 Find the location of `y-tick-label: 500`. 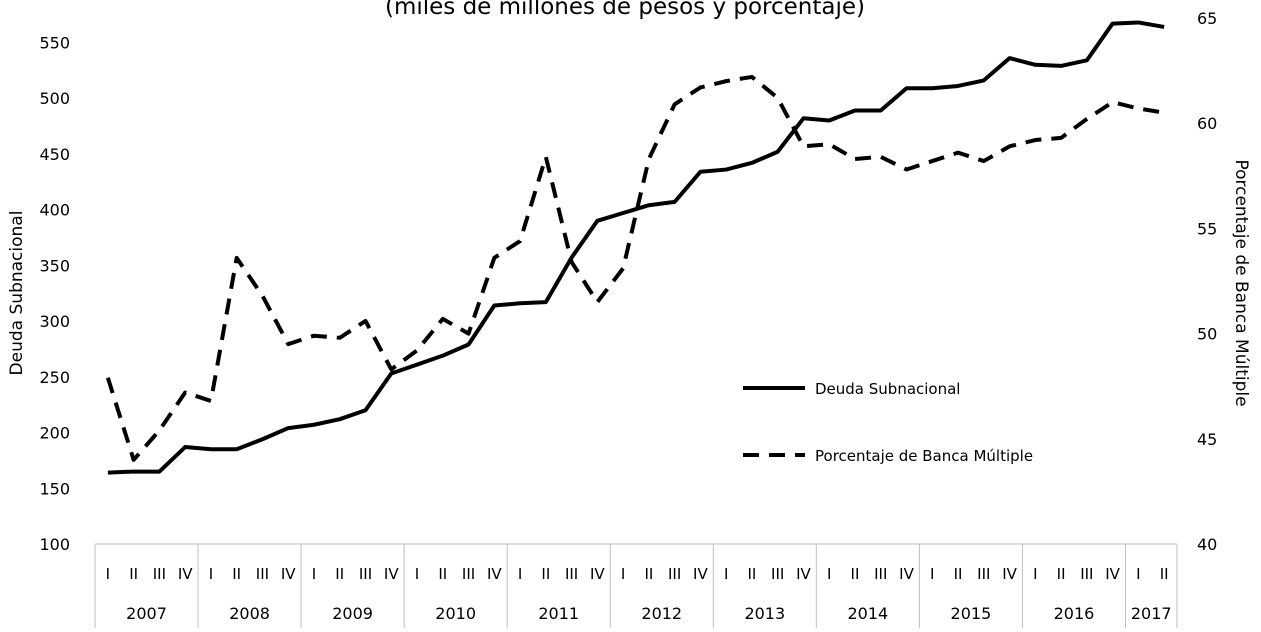

y-tick-label: 500 is located at coordinates (54, 98).